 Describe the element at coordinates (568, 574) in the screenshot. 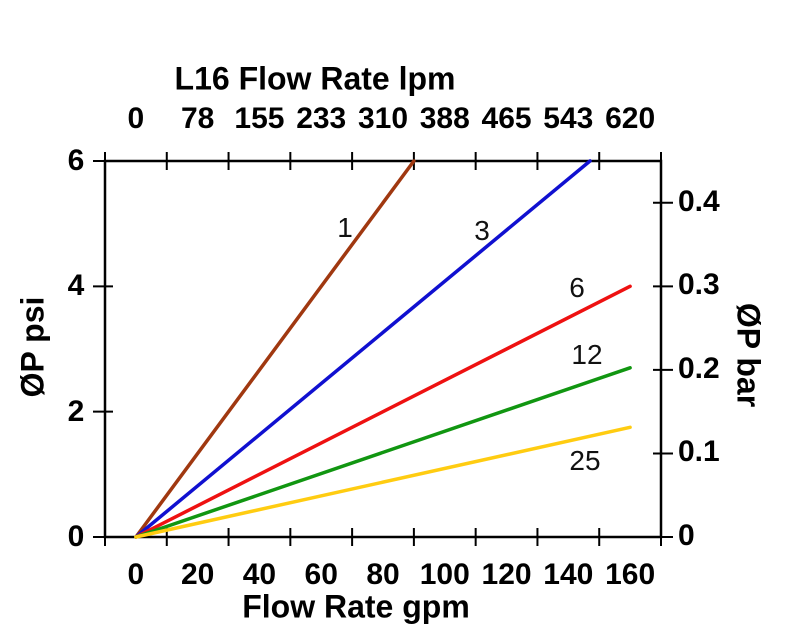

I see `x-bottom-tick-label: 140` at that location.